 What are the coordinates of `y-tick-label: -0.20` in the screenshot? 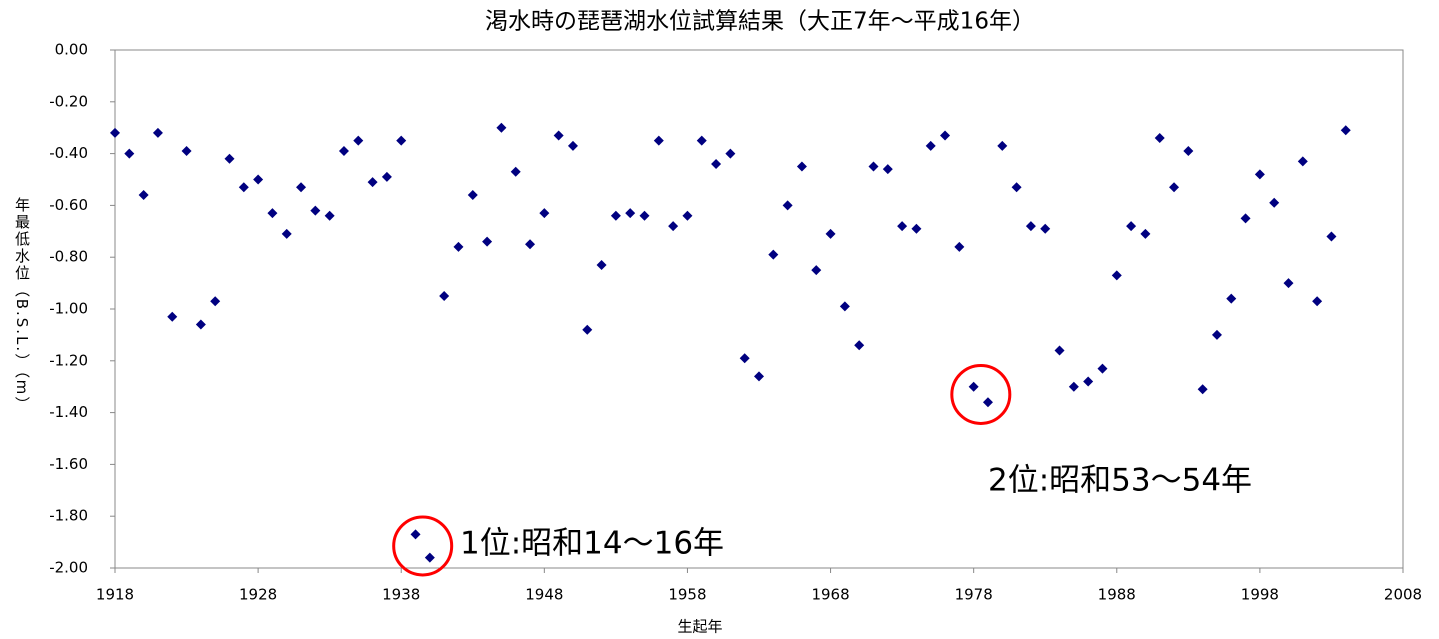 It's located at (68, 101).